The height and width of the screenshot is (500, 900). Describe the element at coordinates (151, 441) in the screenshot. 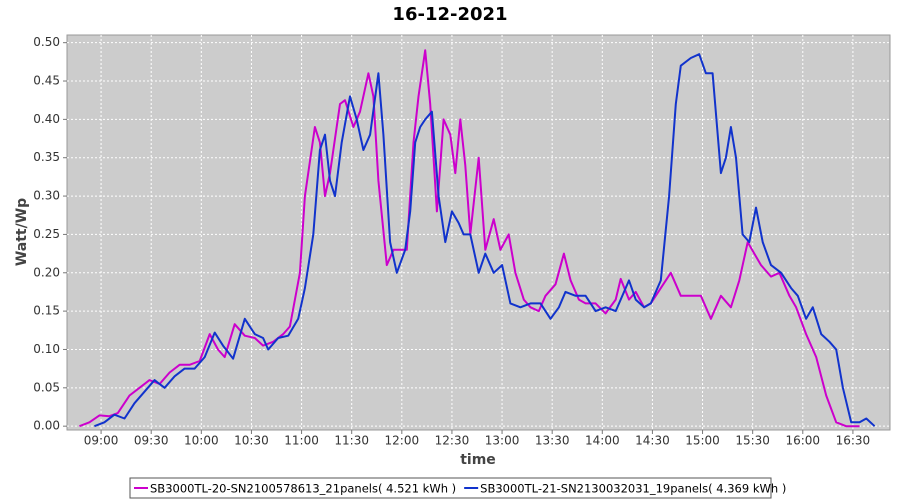

I see `x-tick-label: 09:30` at that location.